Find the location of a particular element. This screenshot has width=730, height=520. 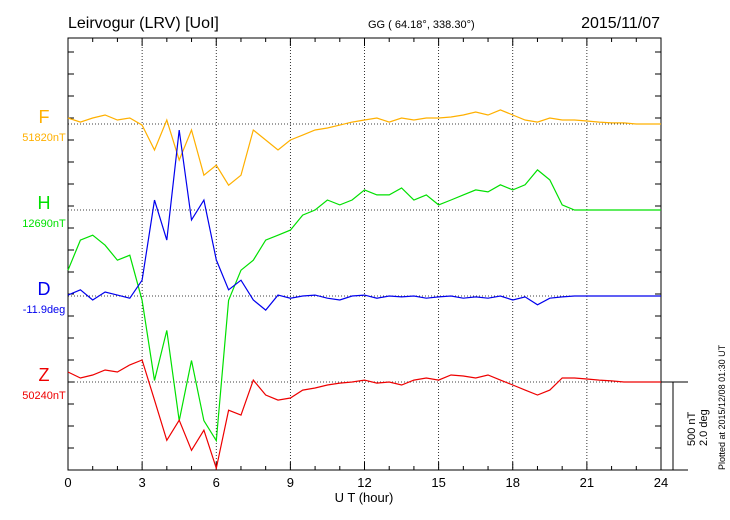

x-tick-label: 24 is located at coordinates (661, 482).